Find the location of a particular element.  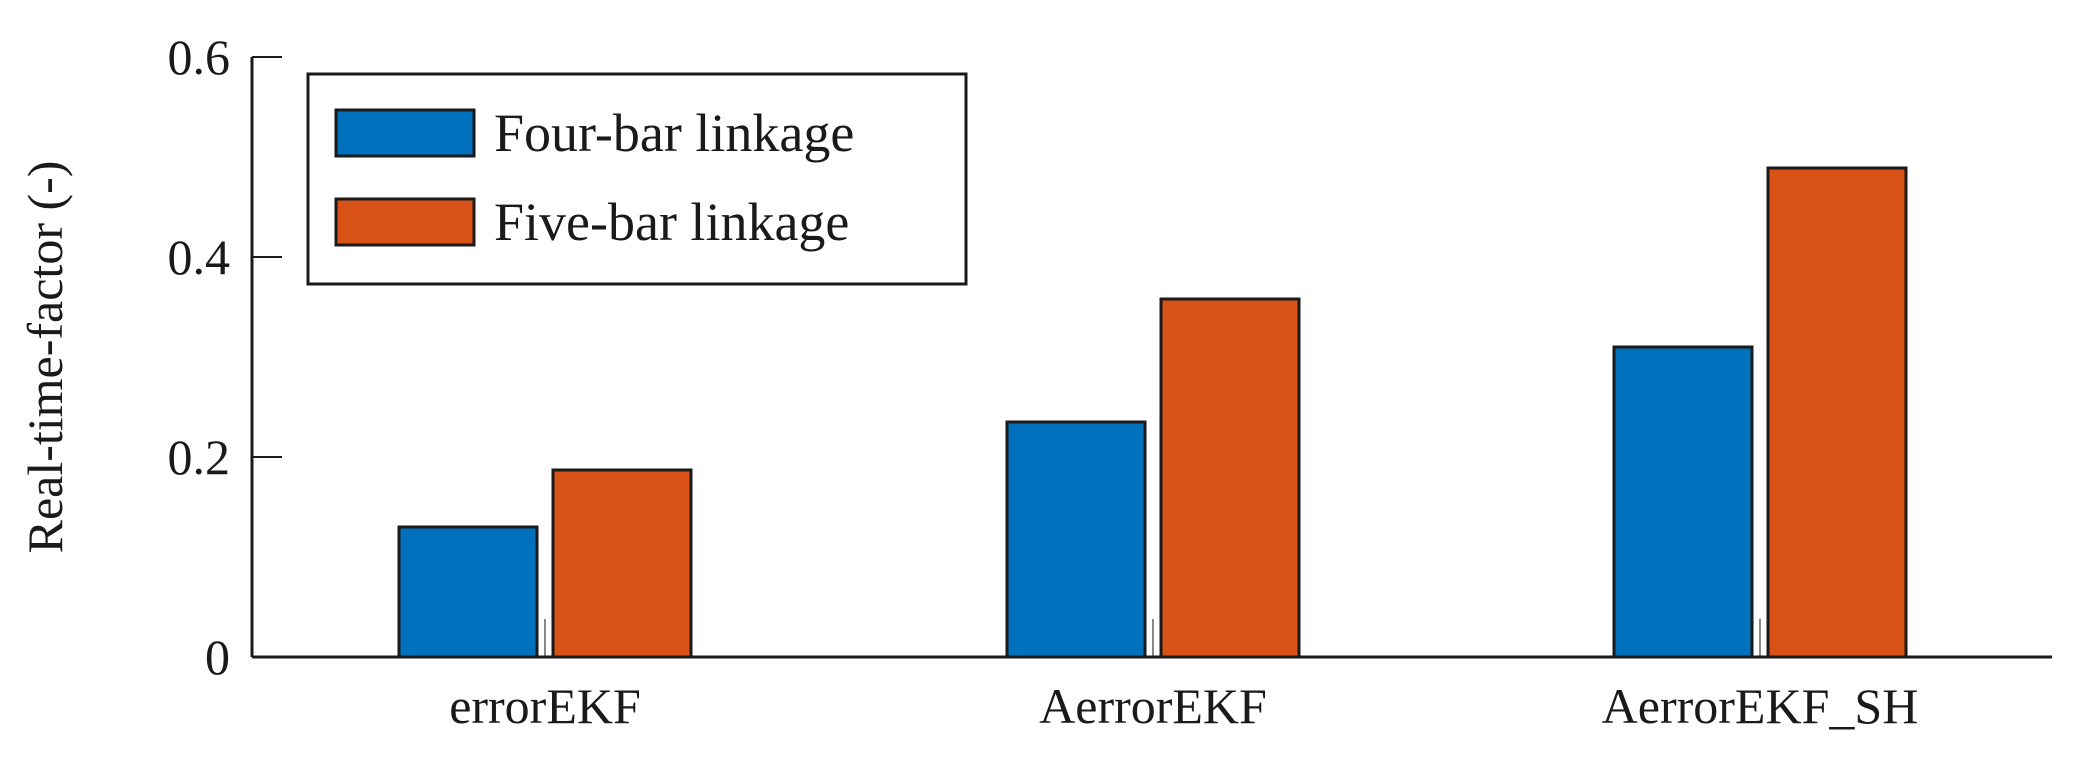

y-ticks: 0 0.2 0.4 0.6 is located at coordinates (225, 357).